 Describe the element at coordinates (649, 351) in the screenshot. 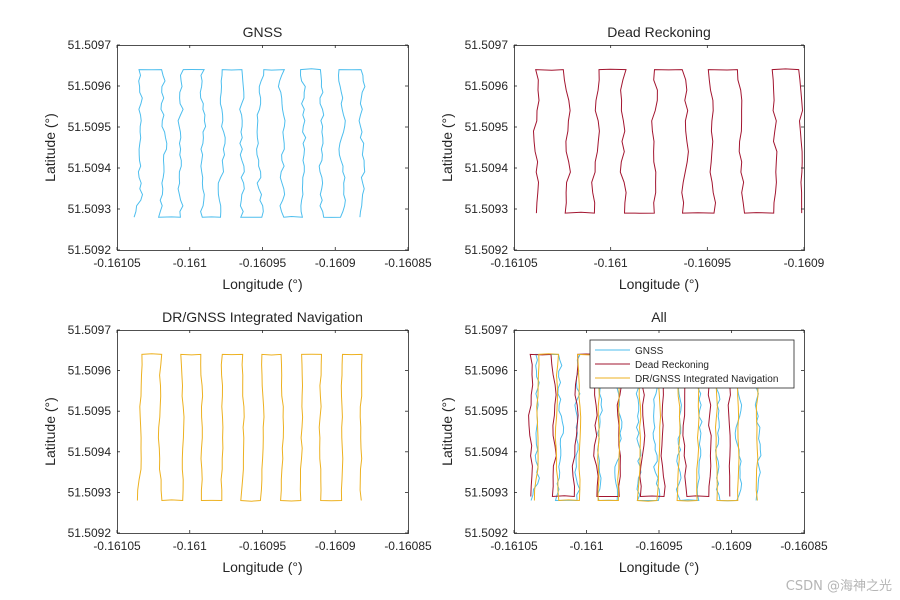

I see `legend-entry: GNSS` at that location.